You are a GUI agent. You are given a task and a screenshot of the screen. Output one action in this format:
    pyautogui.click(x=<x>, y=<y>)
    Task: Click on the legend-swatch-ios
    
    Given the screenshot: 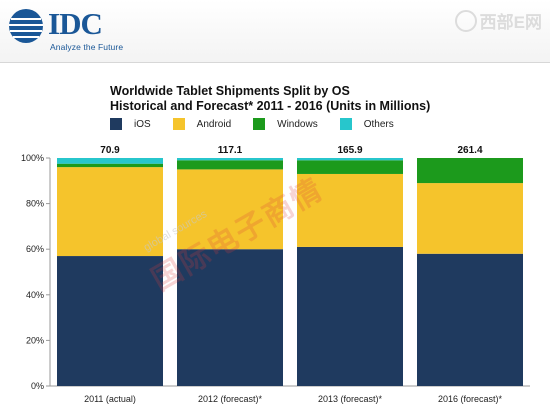 What is the action you would take?
    pyautogui.click(x=116, y=124)
    